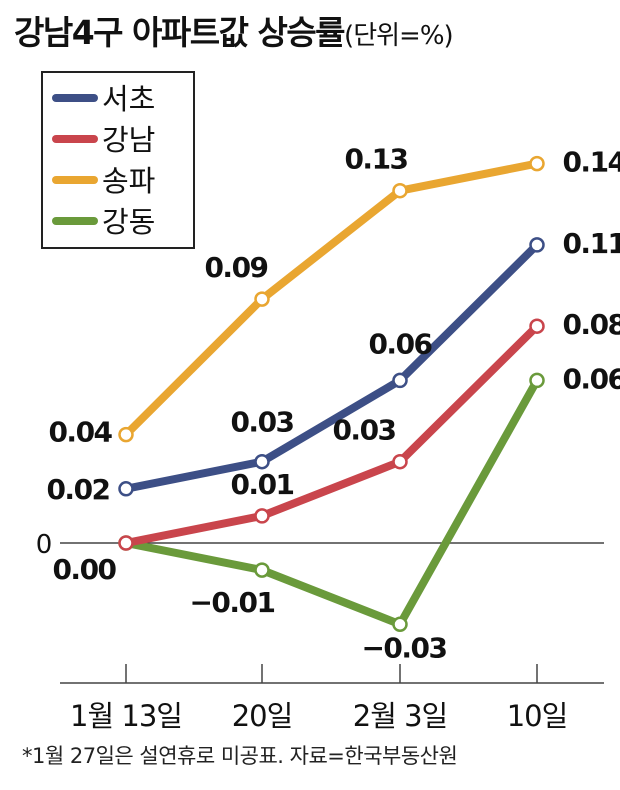  What do you see at coordinates (231, 602) in the screenshot?
I see `data-label: −0.01` at bounding box center [231, 602].